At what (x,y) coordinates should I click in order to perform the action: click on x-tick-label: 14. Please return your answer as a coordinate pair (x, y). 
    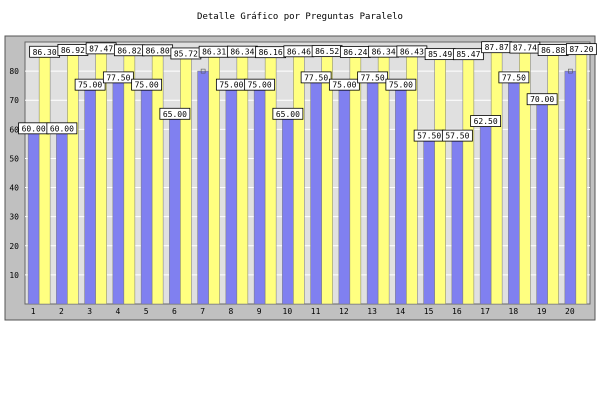
    Looking at the image, I should click on (401, 311).